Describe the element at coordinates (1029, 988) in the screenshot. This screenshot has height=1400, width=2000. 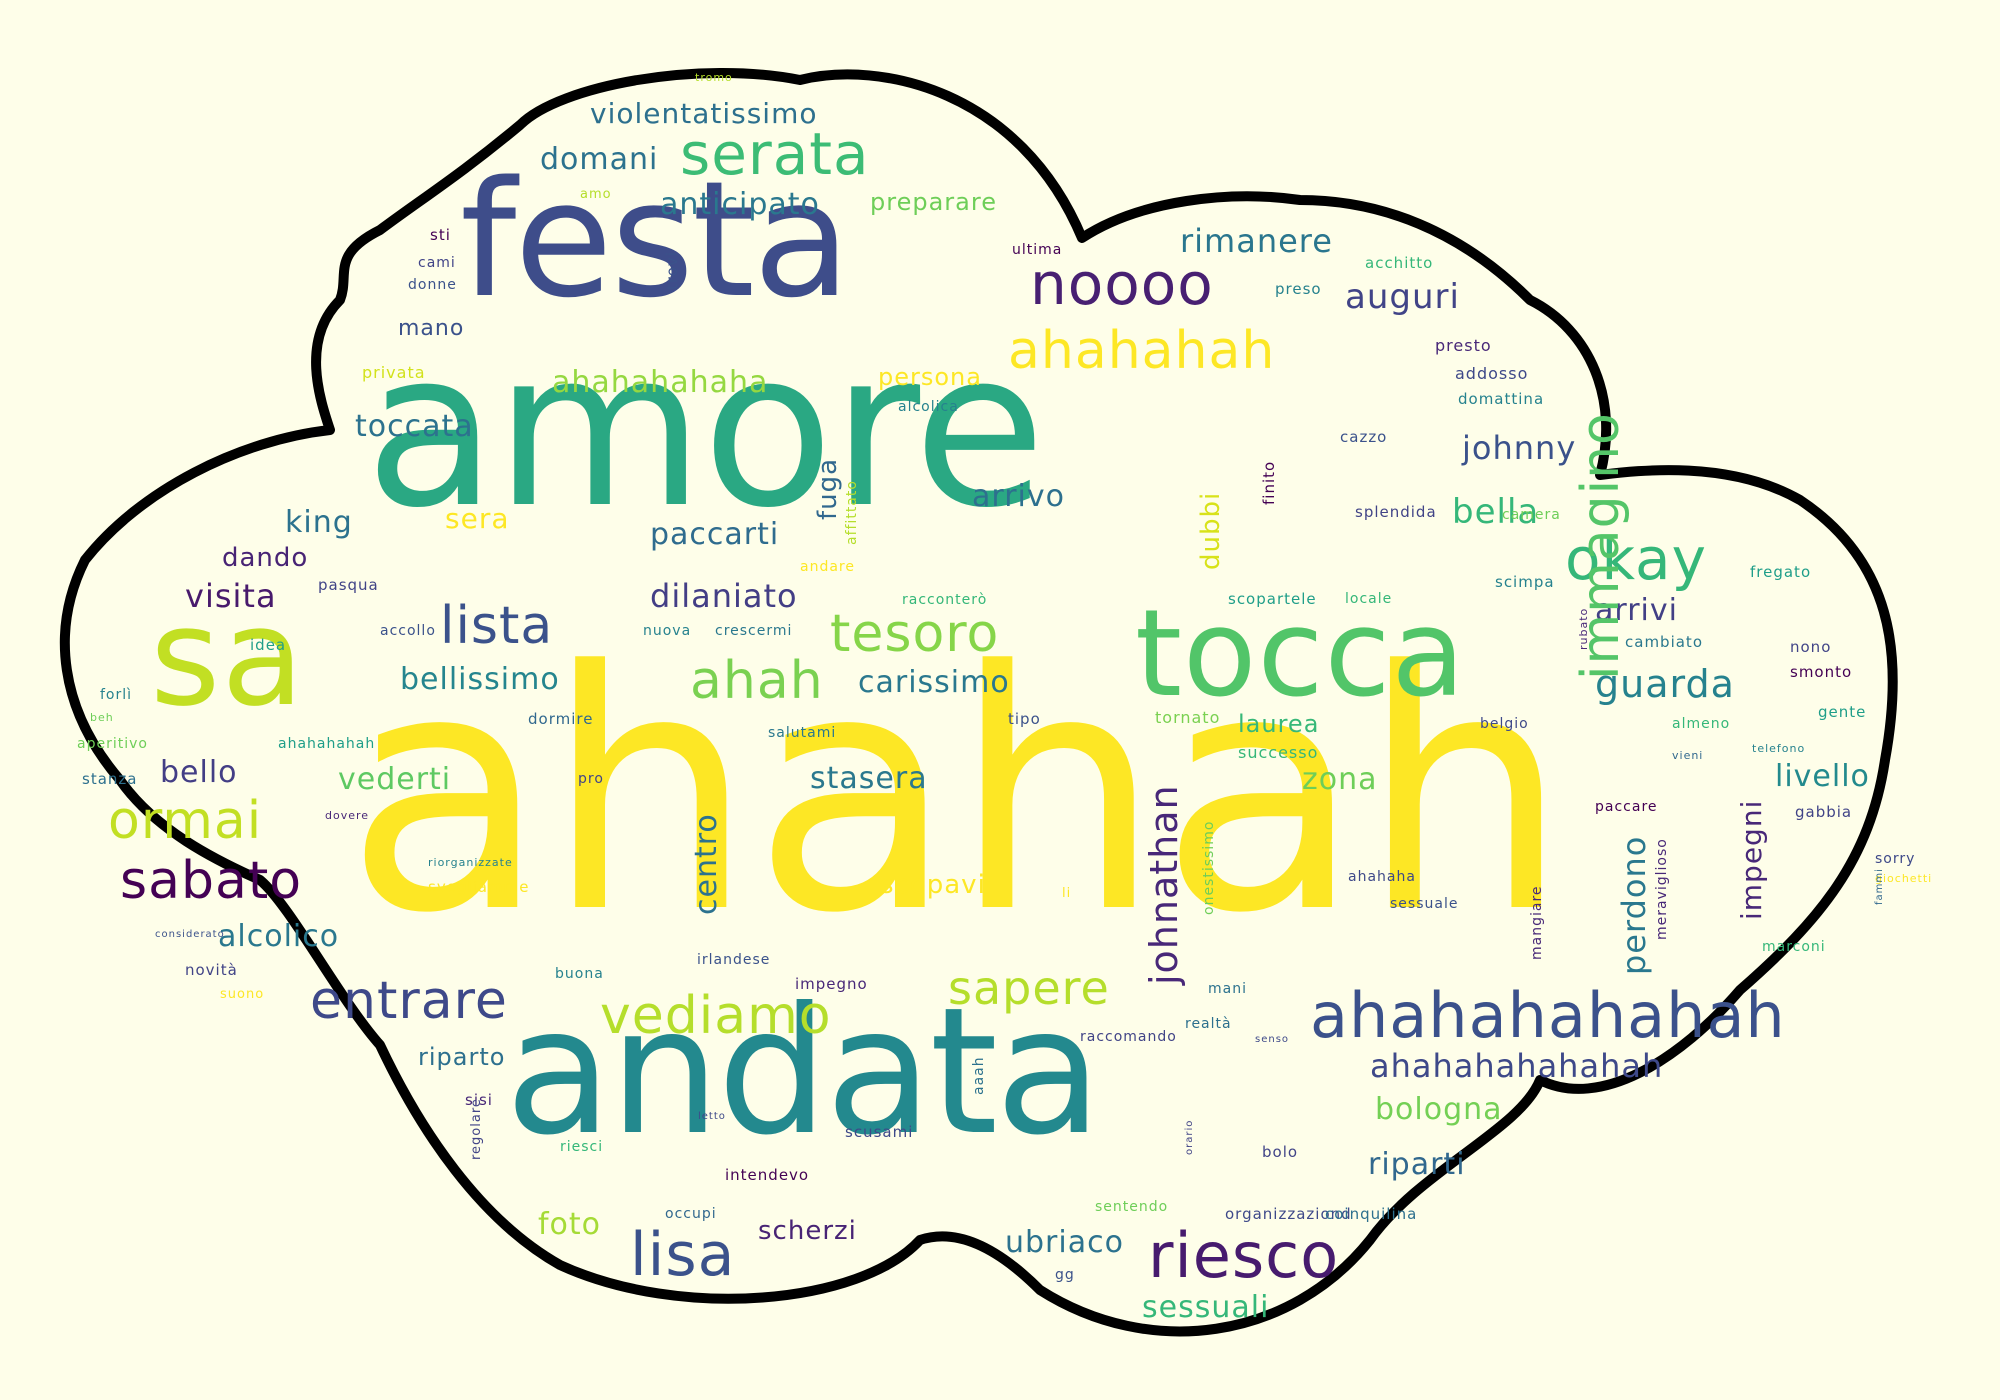
I see `word-sapere: sapere` at that location.